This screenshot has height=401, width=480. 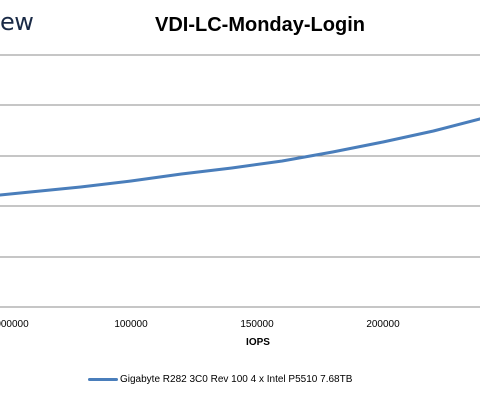 I want to click on x-tick-label: 200000, so click(x=383, y=324).